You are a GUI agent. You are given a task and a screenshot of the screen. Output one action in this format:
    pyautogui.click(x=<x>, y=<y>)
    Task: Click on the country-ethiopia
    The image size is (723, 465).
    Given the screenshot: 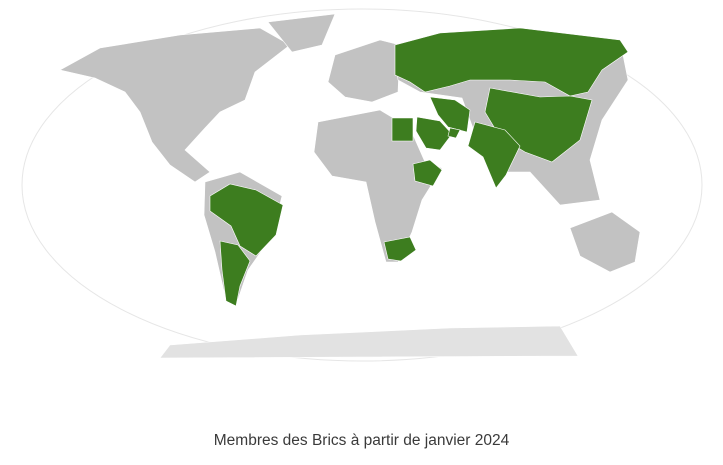 What is the action you would take?
    pyautogui.click(x=427, y=173)
    